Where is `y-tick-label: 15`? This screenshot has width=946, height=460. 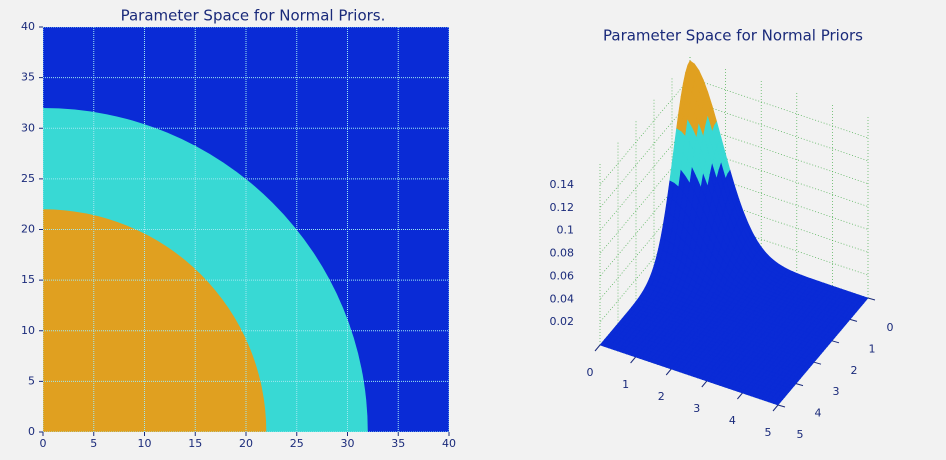 y-tick-label: 15 is located at coordinates (28, 279).